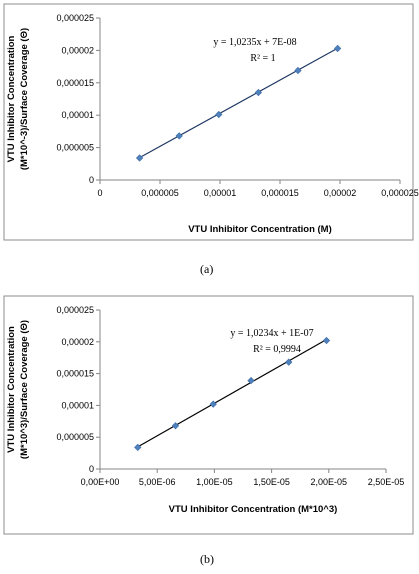 The width and height of the screenshot is (419, 574). What do you see at coordinates (220, 193) in the screenshot?
I see `x-tick-label: 0,00001` at bounding box center [220, 193].